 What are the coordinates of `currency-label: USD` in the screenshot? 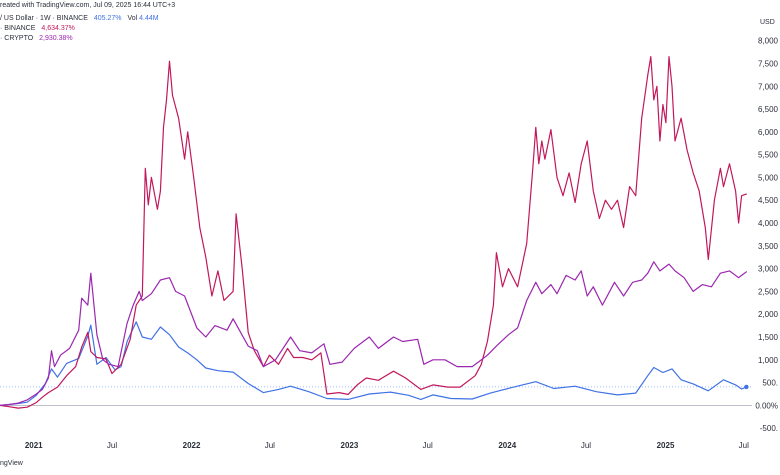 It's located at (767, 22).